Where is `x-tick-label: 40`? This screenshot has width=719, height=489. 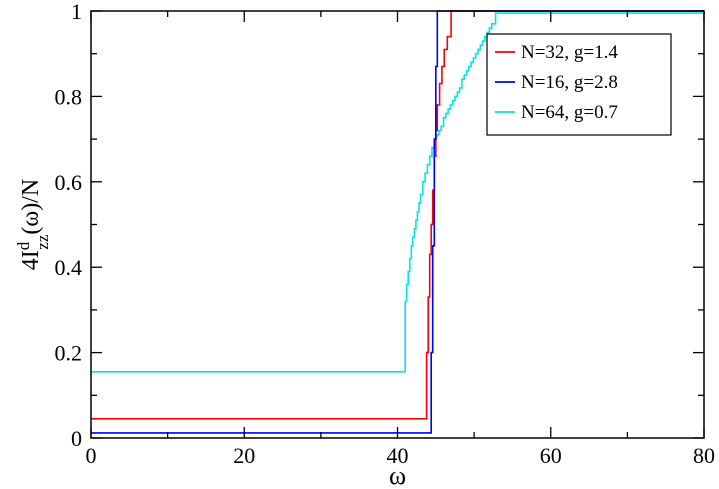
x-tick-label: 40 is located at coordinates (398, 455).